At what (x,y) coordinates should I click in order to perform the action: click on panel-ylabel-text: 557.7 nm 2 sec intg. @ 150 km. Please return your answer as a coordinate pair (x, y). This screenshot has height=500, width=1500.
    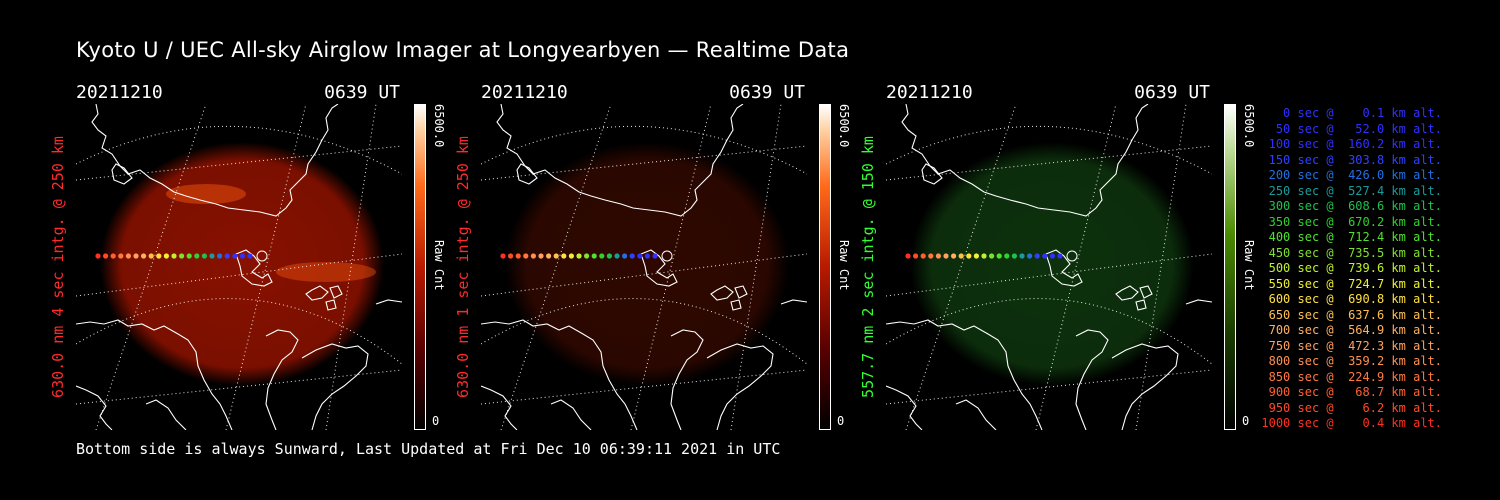
    Looking at the image, I should click on (868, 267).